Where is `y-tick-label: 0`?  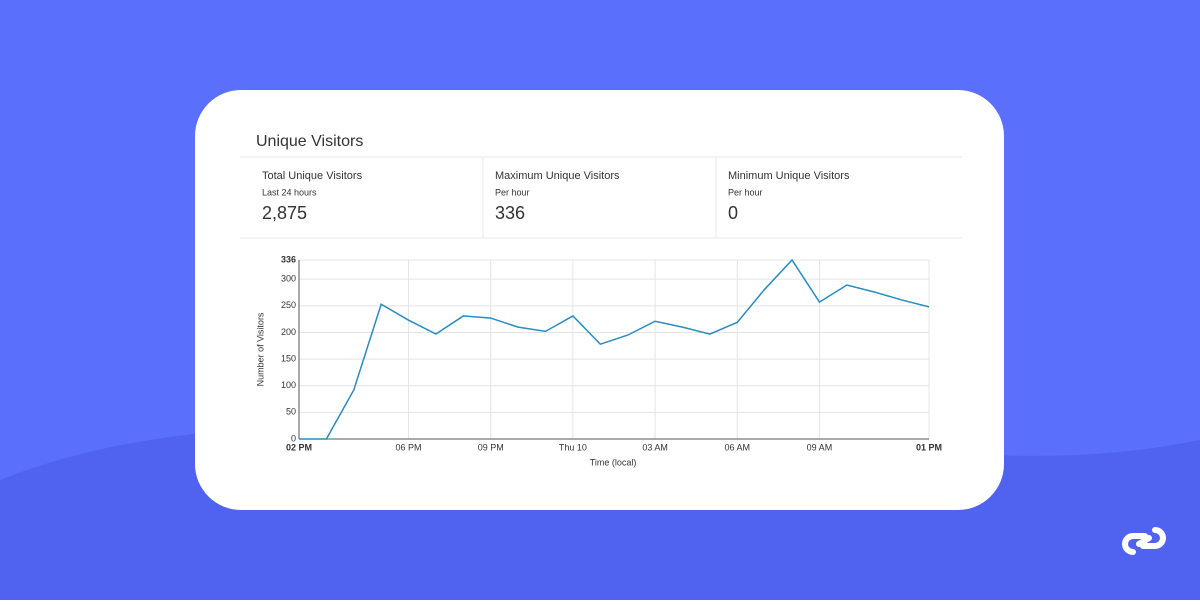 y-tick-label: 0 is located at coordinates (293, 438).